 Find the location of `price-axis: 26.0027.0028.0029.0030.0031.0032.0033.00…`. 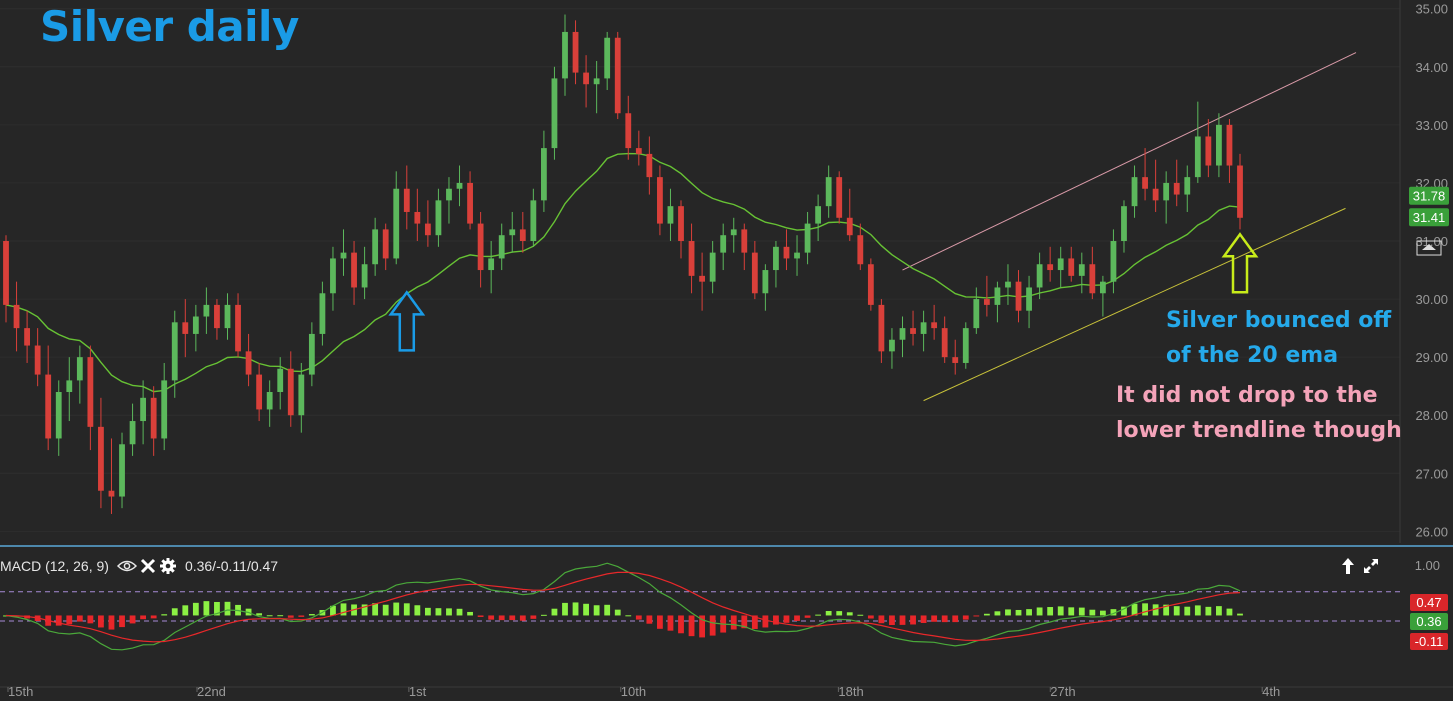

price-axis: 26.0027.0028.0029.0030.0031.0032.0033.00… is located at coordinates (1426, 350).